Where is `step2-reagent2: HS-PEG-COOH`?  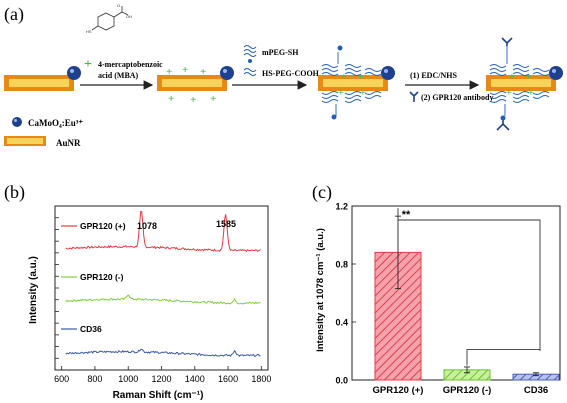 step2-reagent2: HS-PEG-COOH is located at coordinates (291, 73).